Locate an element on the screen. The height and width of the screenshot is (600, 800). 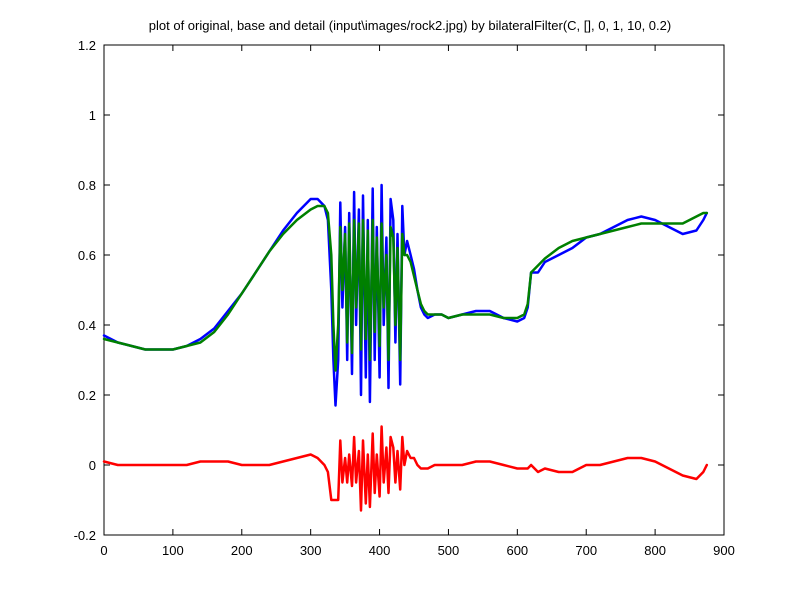
y-tick-label: 0.8 is located at coordinates (87, 185).